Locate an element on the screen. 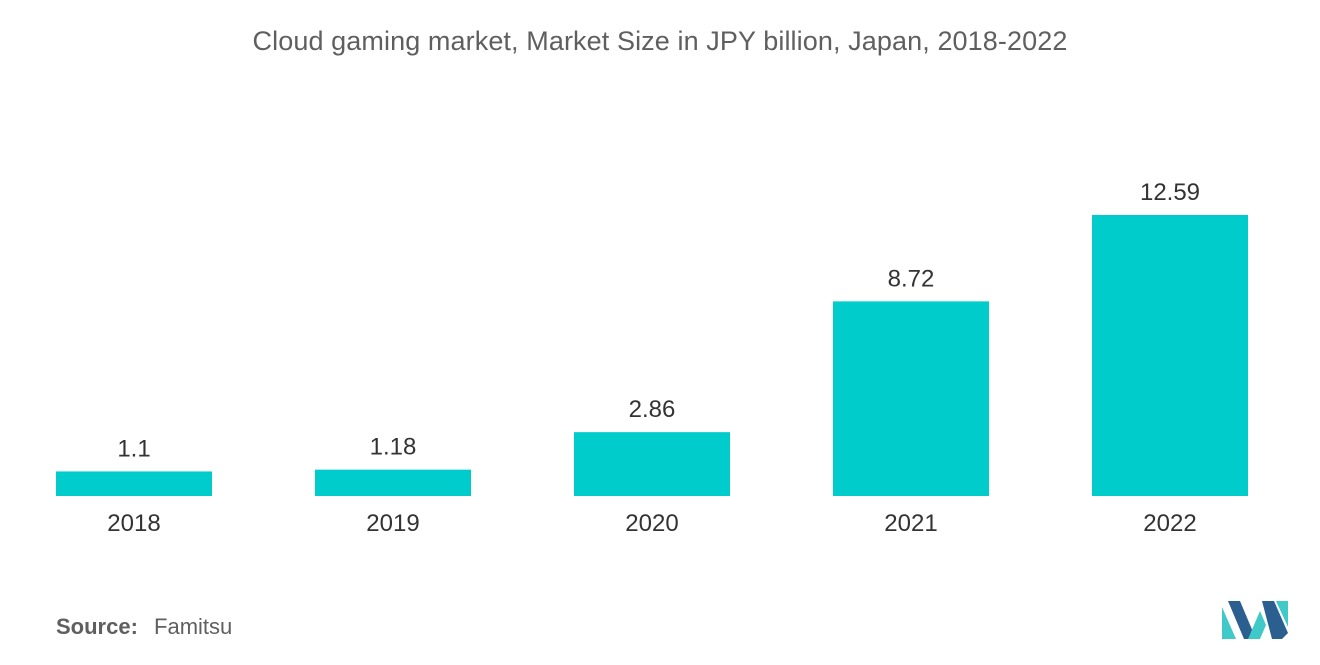 This screenshot has width=1320, height=665. brand-logo-icon is located at coordinates (1255, 620).